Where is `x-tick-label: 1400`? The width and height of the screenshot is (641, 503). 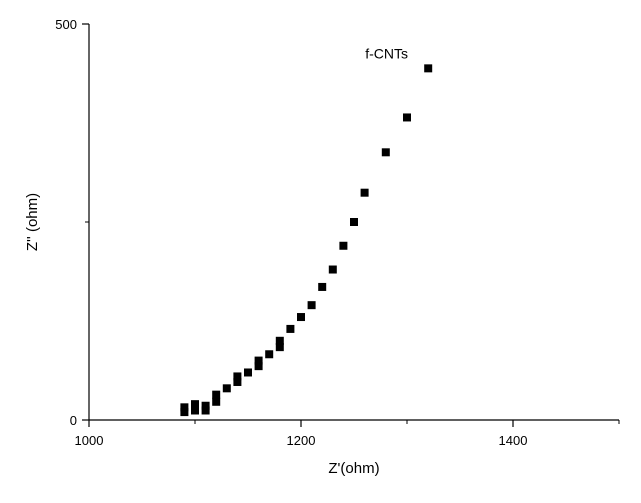
x-tick-label: 1400 is located at coordinates (513, 440).